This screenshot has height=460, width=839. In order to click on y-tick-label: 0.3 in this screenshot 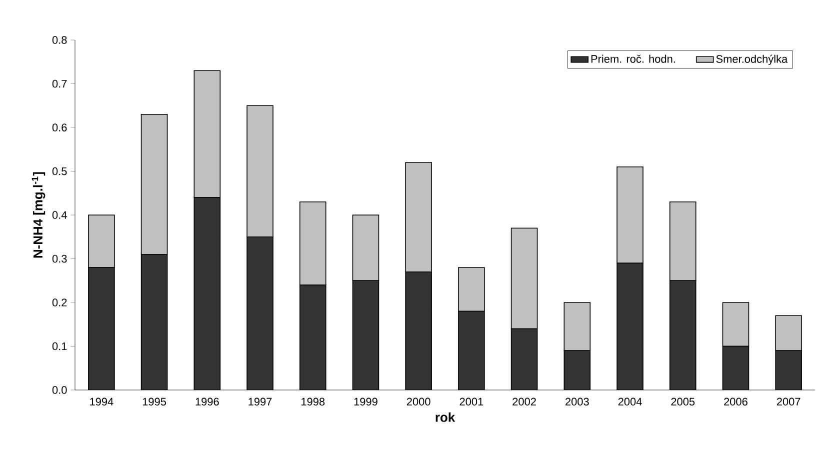, I will do `click(59, 258)`.